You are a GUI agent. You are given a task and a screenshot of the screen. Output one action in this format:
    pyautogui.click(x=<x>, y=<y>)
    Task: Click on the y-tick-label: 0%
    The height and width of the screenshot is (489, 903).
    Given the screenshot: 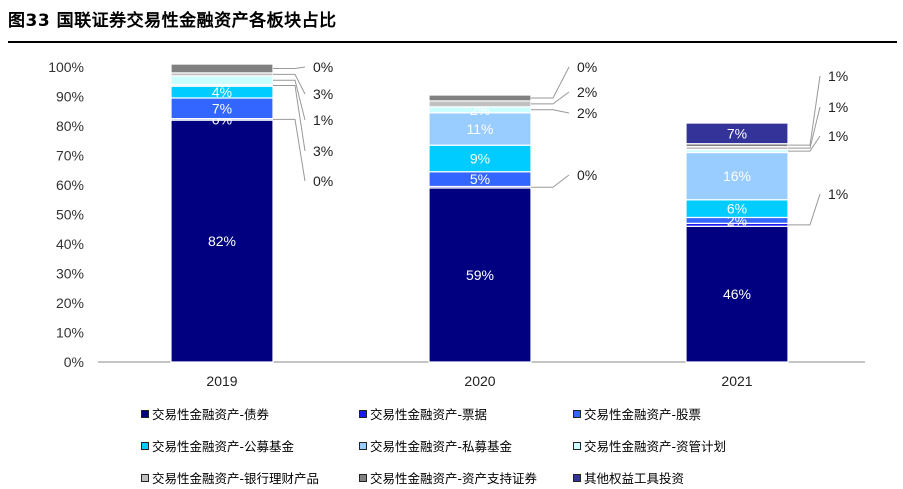 What is the action you would take?
    pyautogui.click(x=74, y=362)
    